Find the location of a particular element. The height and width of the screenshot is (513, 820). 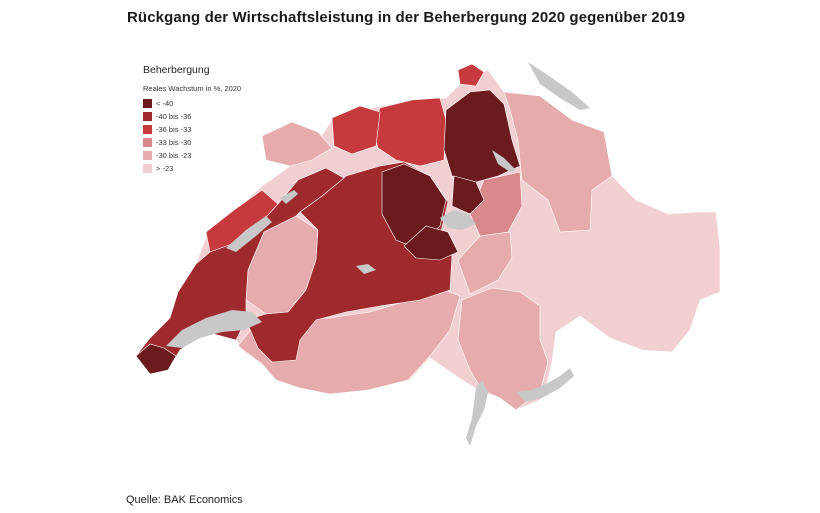

region-geneva is located at coordinates (156, 359).